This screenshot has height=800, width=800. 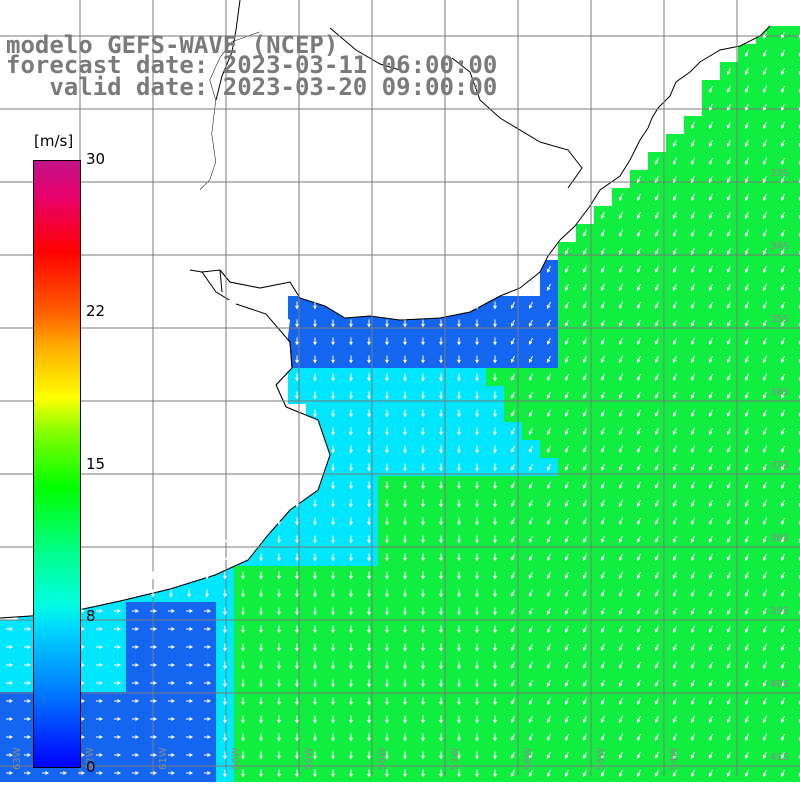 I want to click on river-border, so click(x=399, y=94).